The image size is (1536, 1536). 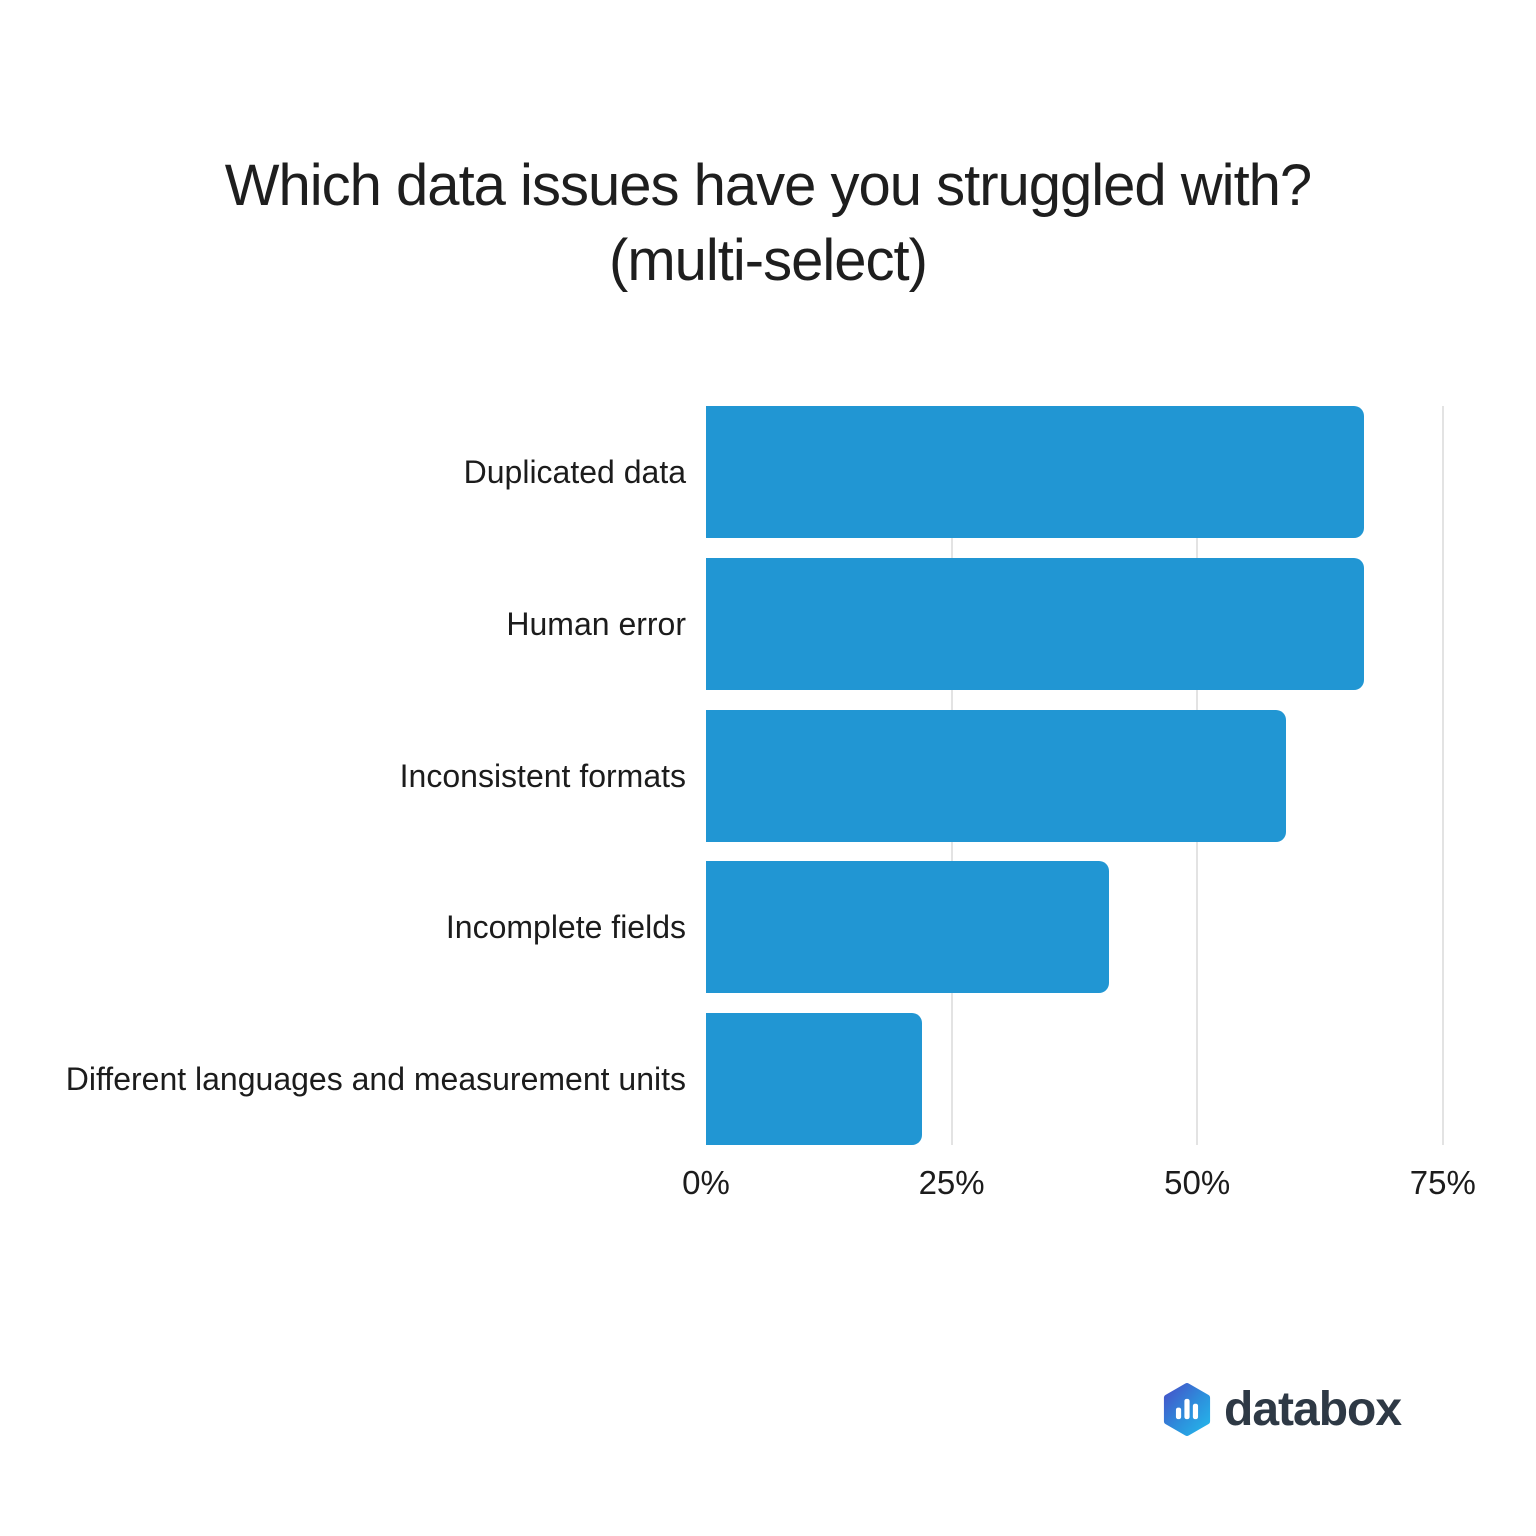 What do you see at coordinates (814, 1079) in the screenshot?
I see `bar-different-languages` at bounding box center [814, 1079].